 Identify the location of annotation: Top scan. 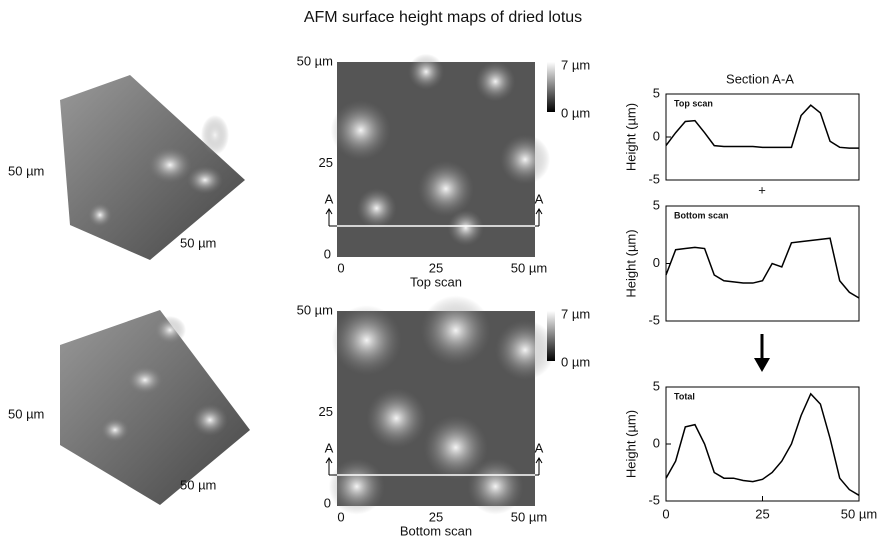
(693, 103).